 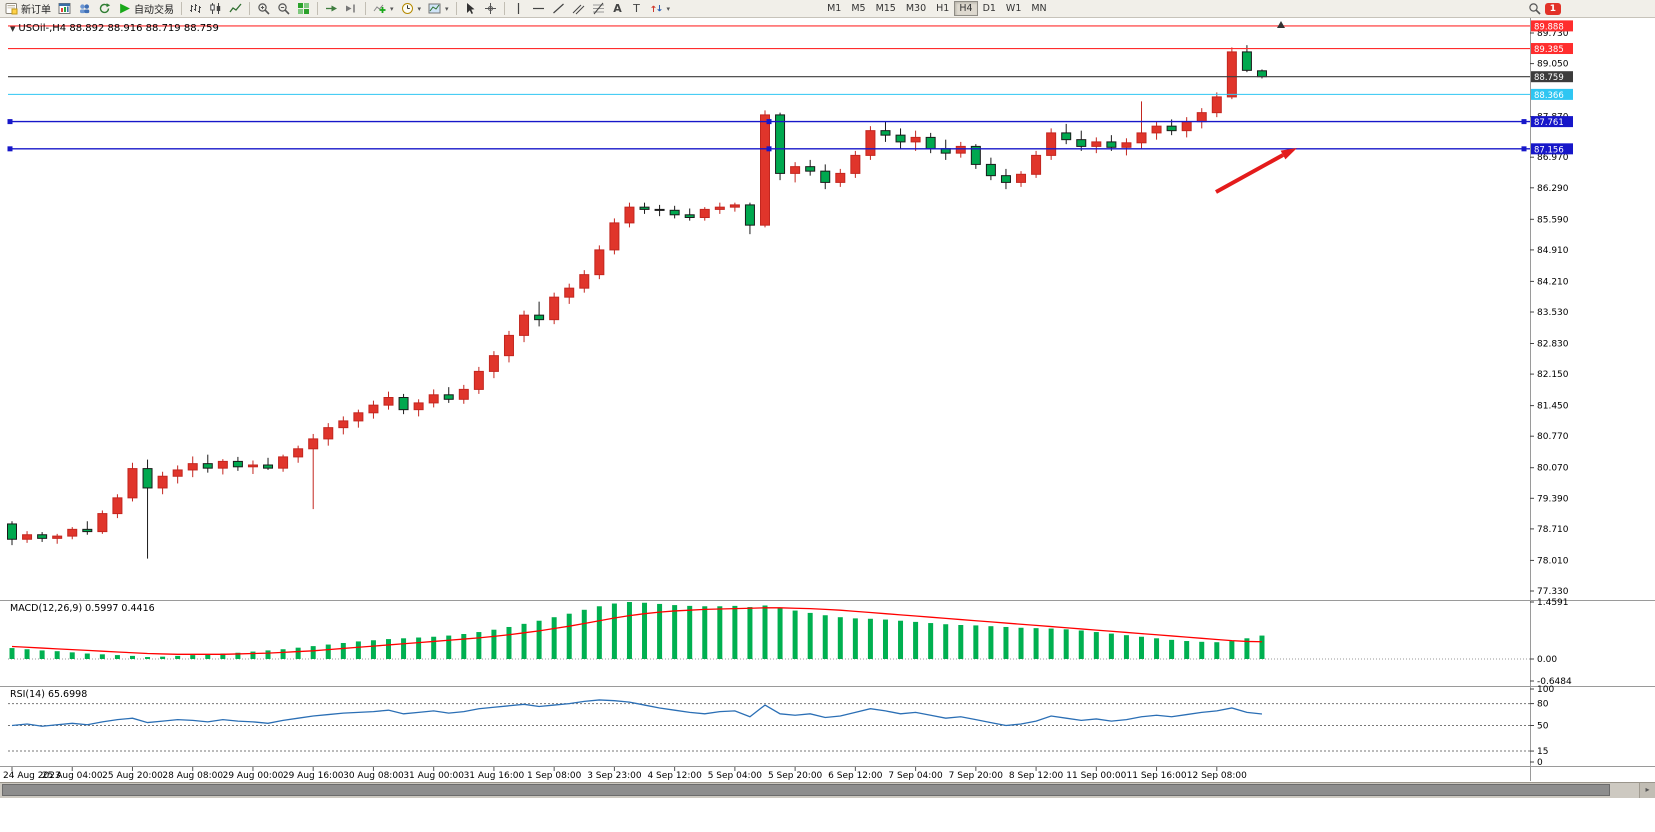 What do you see at coordinates (806, 790) in the screenshot?
I see `scrollbar-thumb` at bounding box center [806, 790].